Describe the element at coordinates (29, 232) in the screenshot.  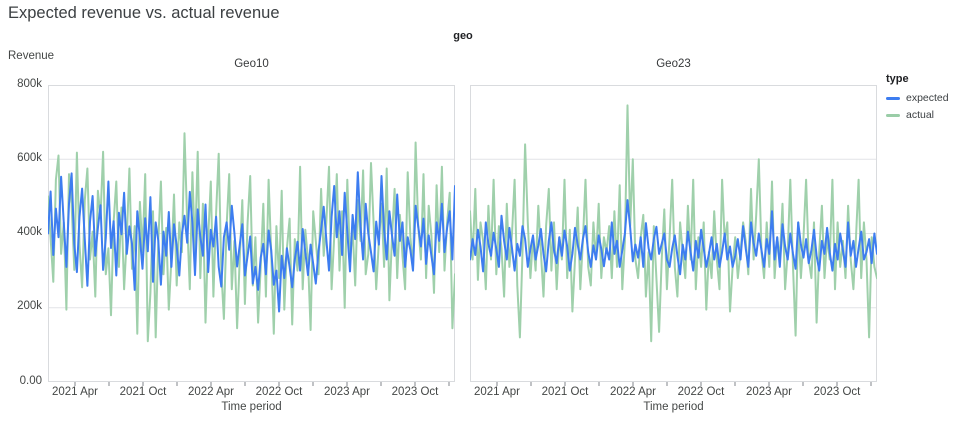
I see `y-tick-label: 400k` at that location.